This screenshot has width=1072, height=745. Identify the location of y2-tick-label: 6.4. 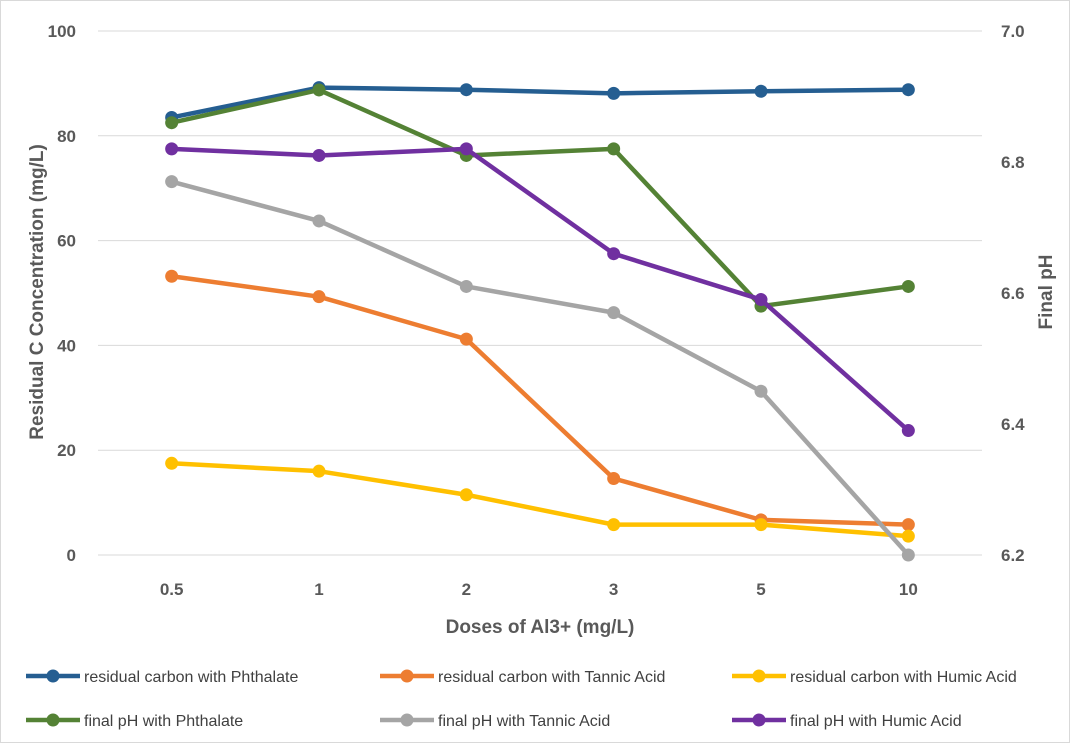
(1013, 424).